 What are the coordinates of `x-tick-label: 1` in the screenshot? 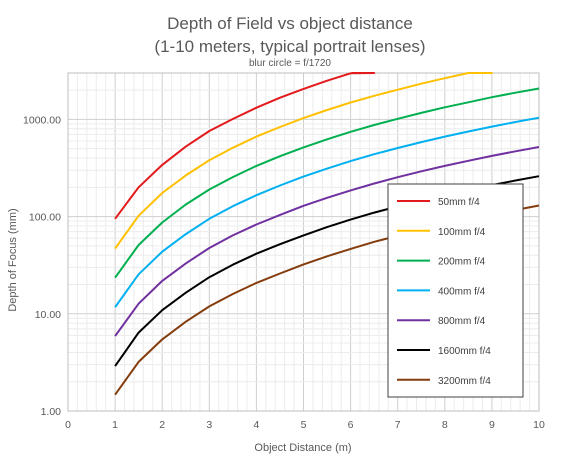 It's located at (115, 425).